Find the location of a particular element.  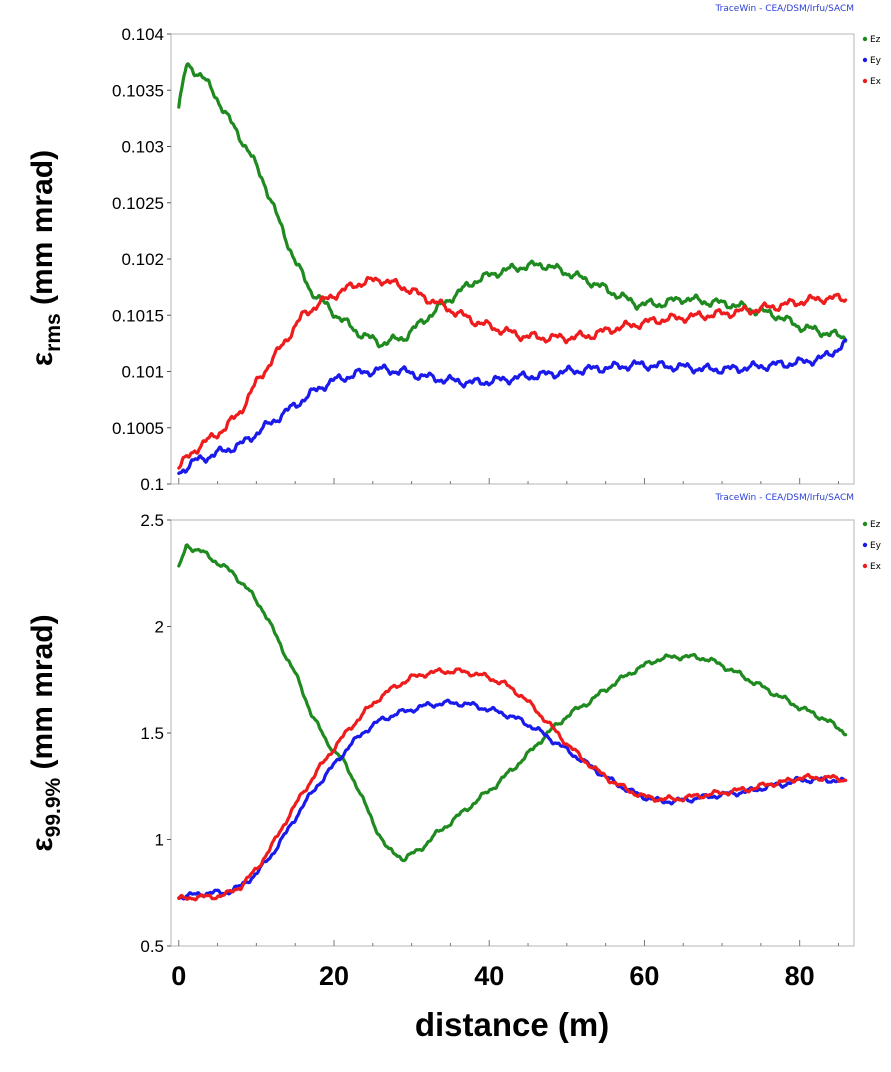

x-tick-label: 80 is located at coordinates (800, 976).